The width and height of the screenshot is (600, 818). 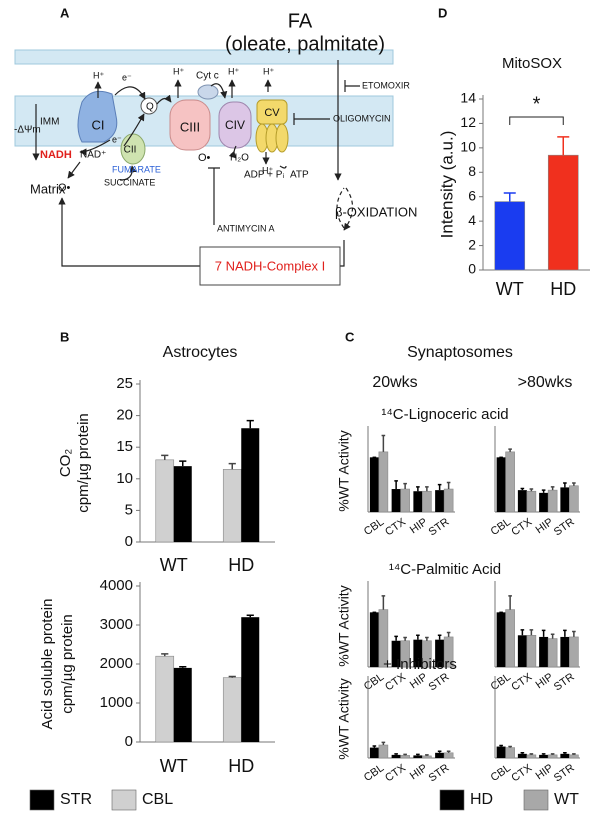 What do you see at coordinates (65, 463) in the screenshot?
I see `y-axis-label: CO₂` at bounding box center [65, 463].